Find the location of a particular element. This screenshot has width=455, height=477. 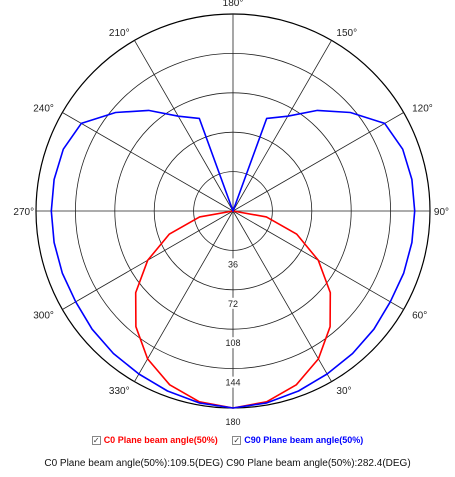

angle-tick-label: 120° is located at coordinates (422, 109).